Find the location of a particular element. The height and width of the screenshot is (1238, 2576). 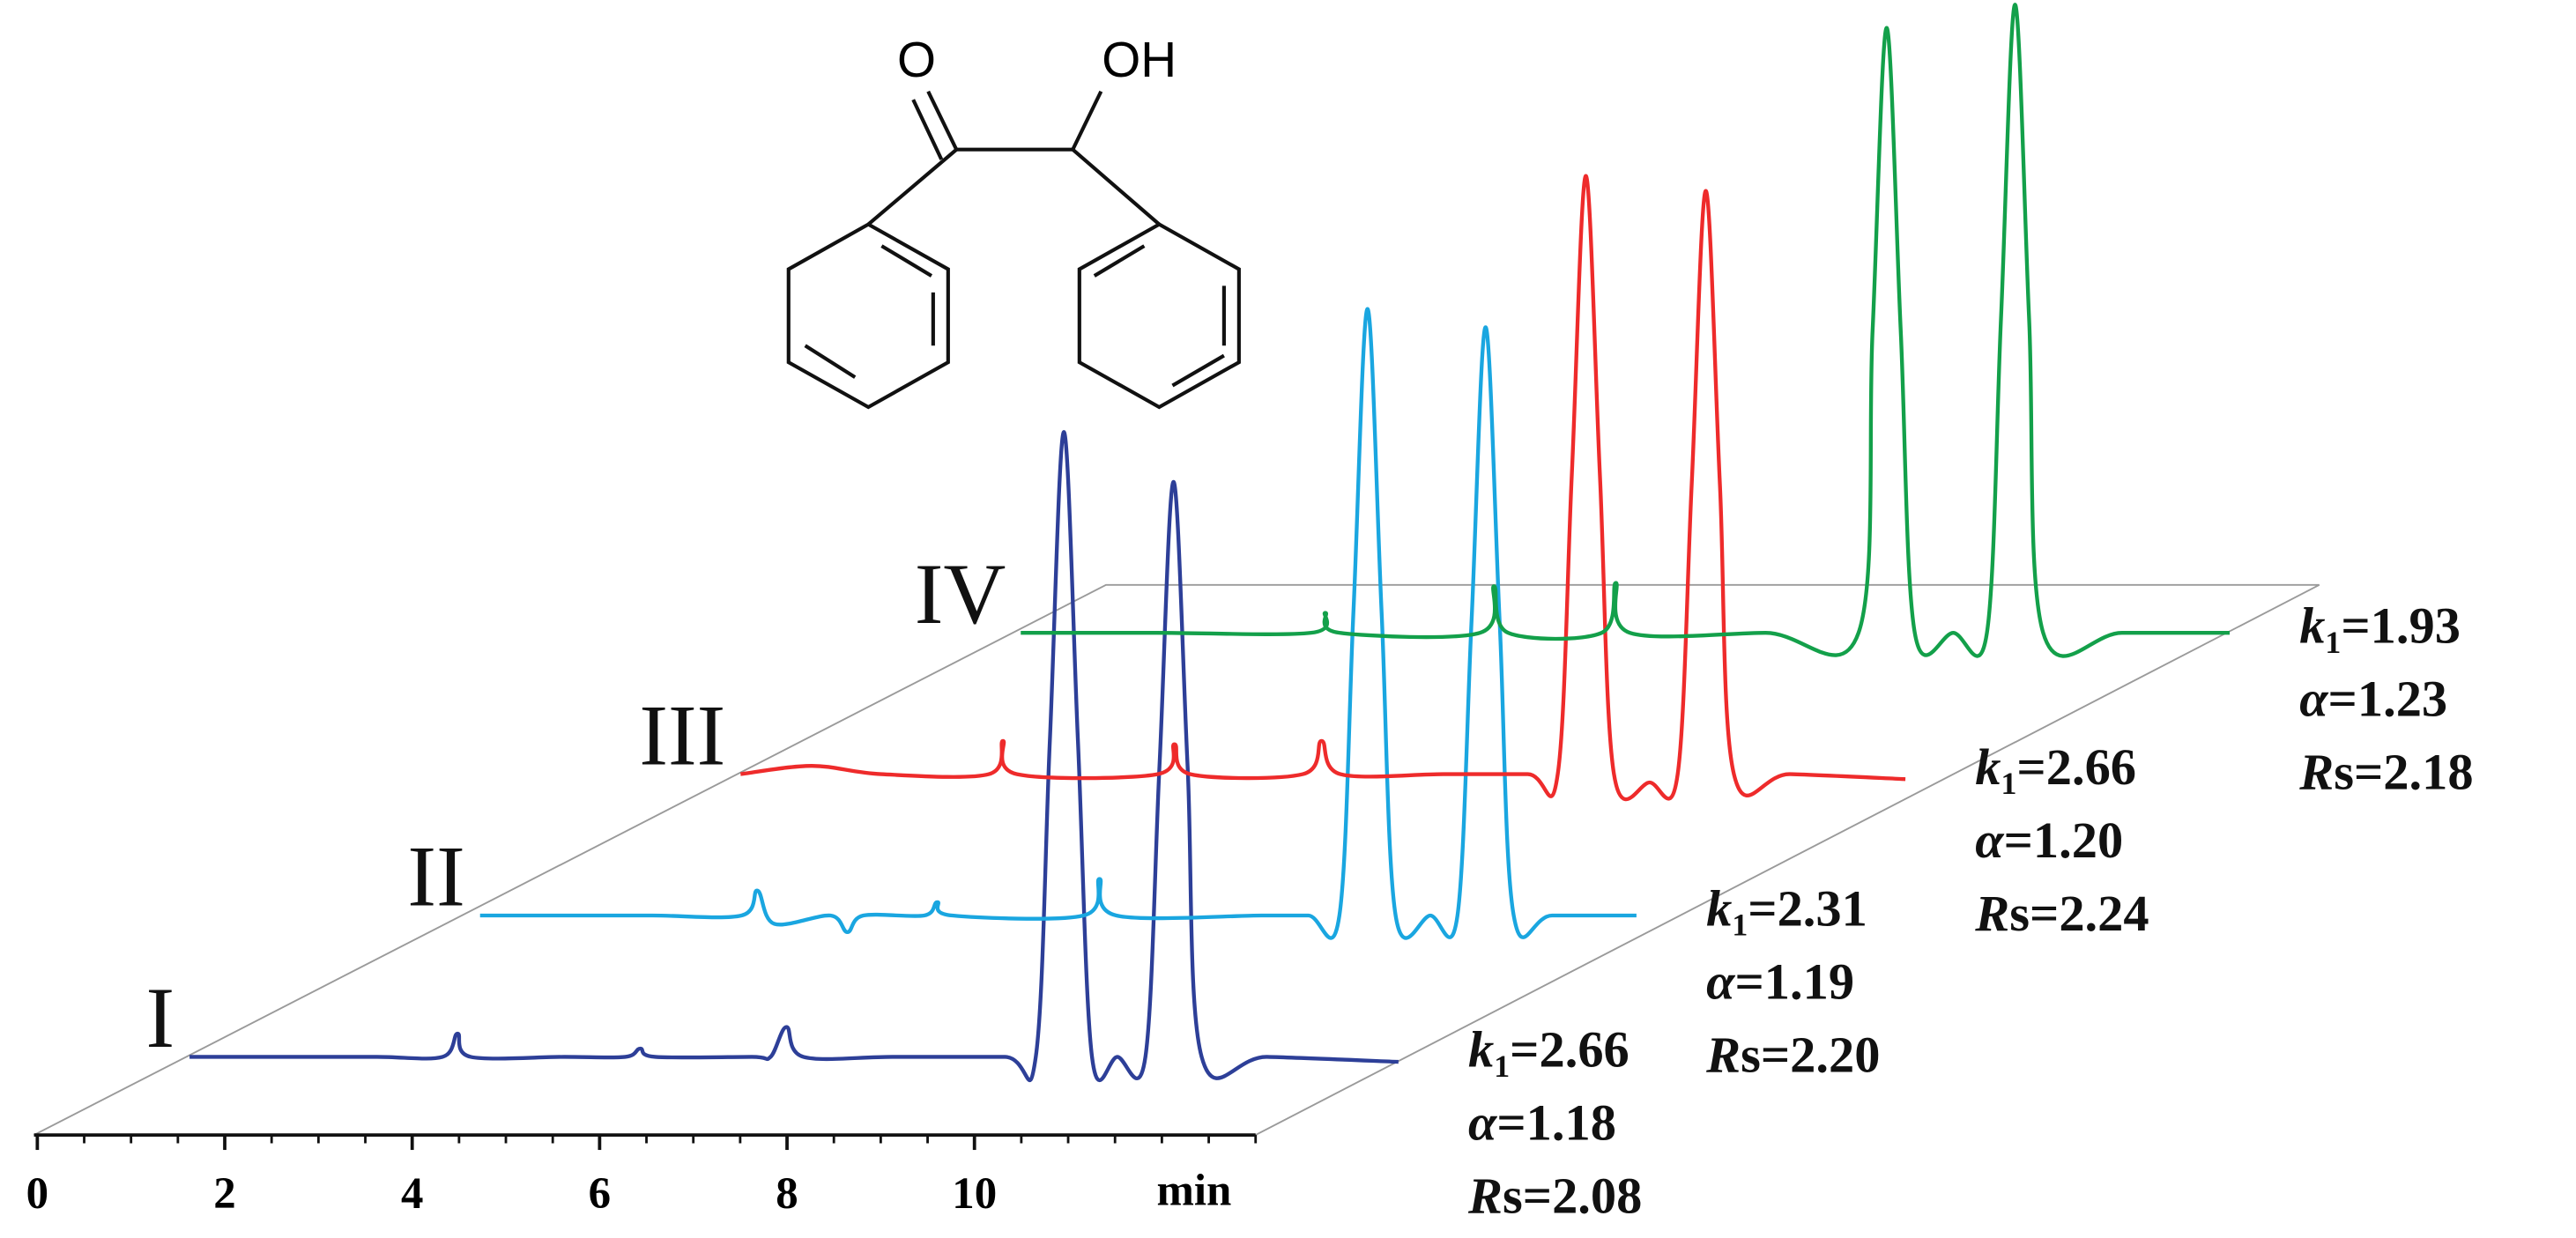

series-label: I is located at coordinates (159, 1018).